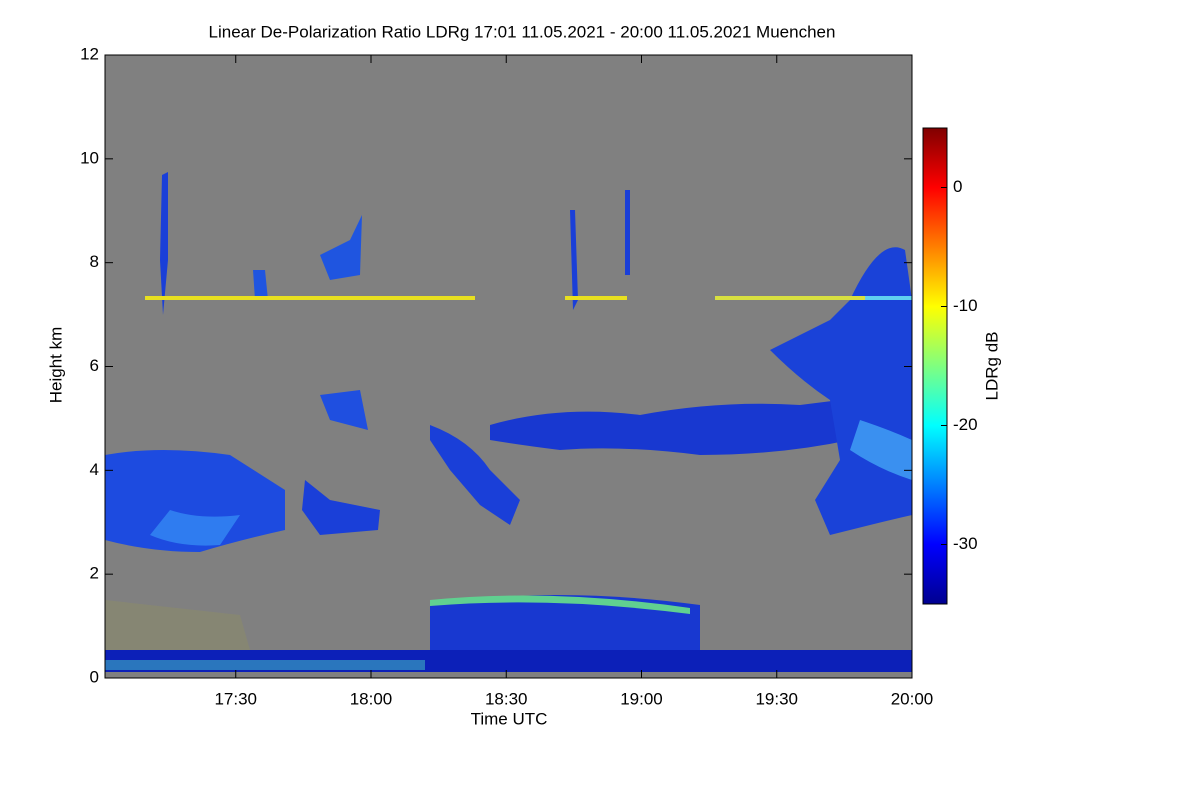 The height and width of the screenshot is (805, 1200). Describe the element at coordinates (371, 698) in the screenshot. I see `x-tick-label: 18:00` at that location.